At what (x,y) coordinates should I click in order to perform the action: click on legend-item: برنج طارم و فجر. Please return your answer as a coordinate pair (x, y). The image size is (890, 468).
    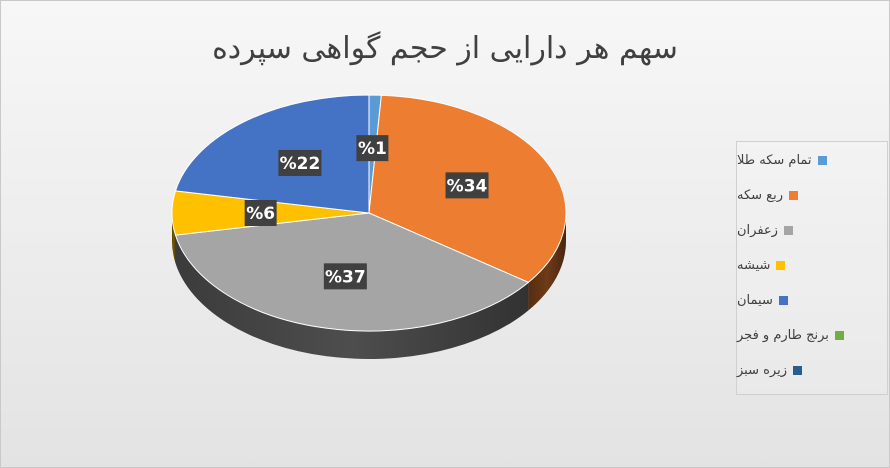
    Looking at the image, I should click on (807, 335).